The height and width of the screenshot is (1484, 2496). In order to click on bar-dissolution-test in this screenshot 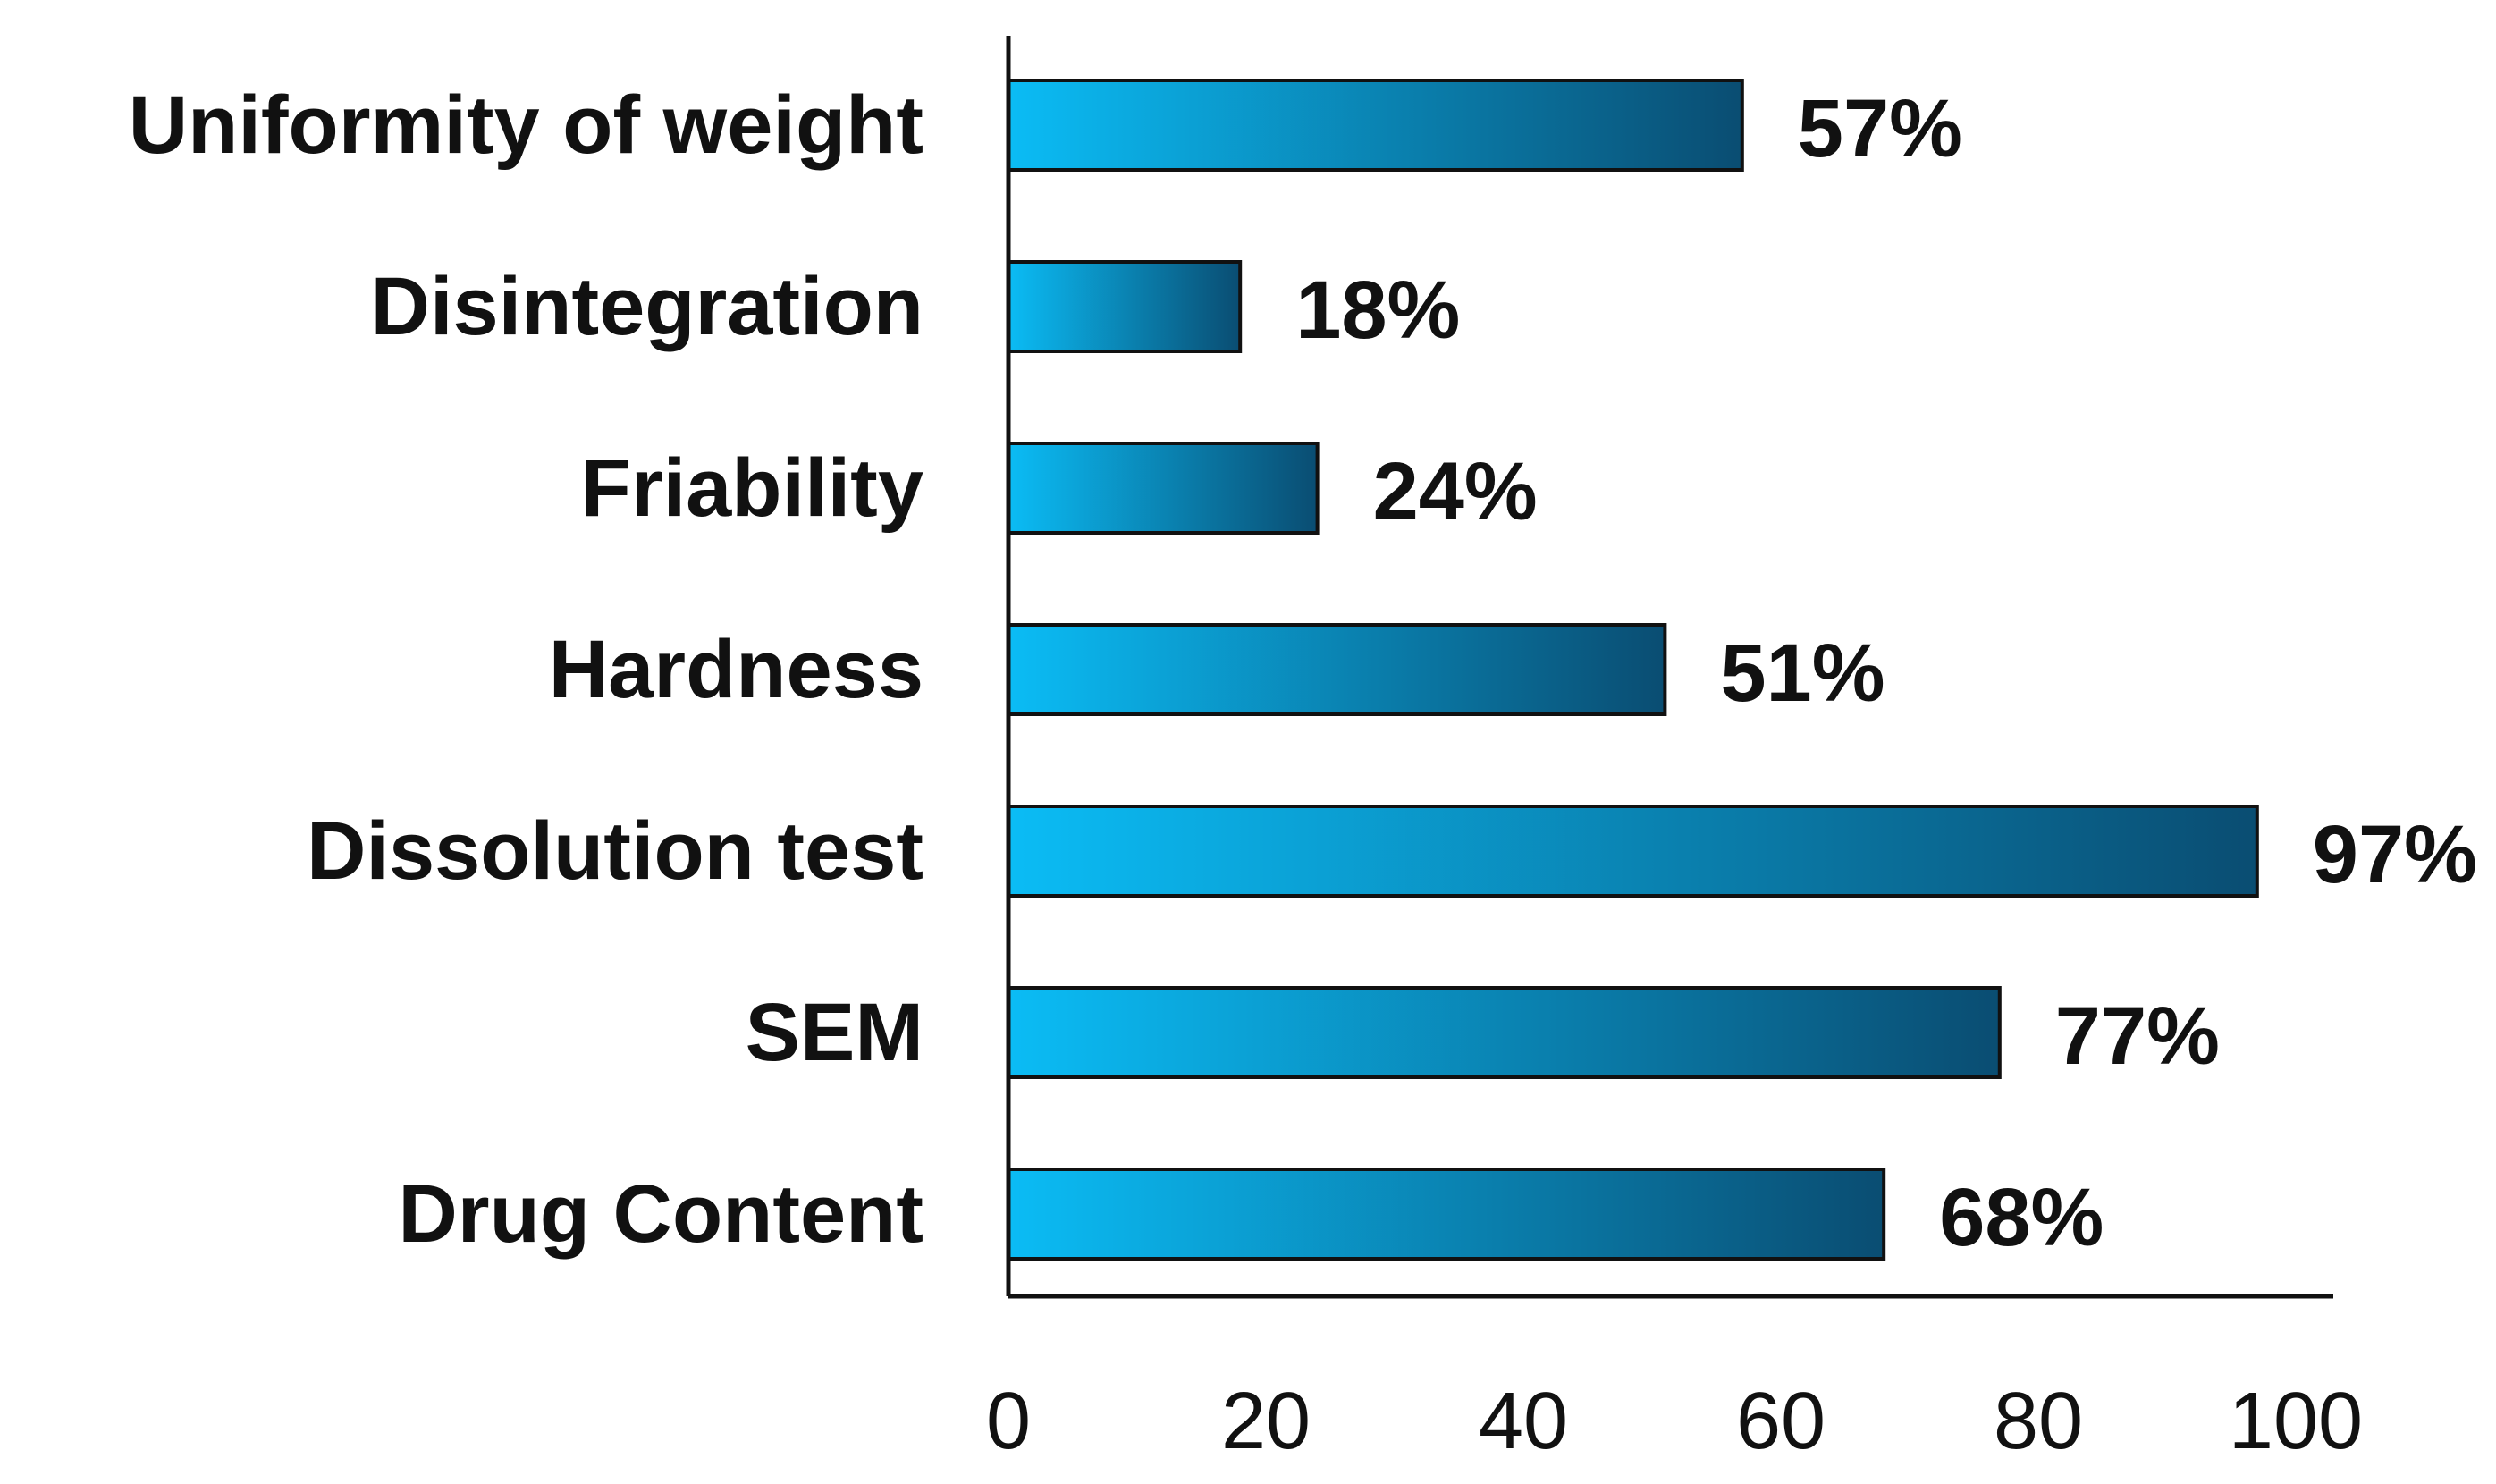, I will do `click(1633, 851)`.